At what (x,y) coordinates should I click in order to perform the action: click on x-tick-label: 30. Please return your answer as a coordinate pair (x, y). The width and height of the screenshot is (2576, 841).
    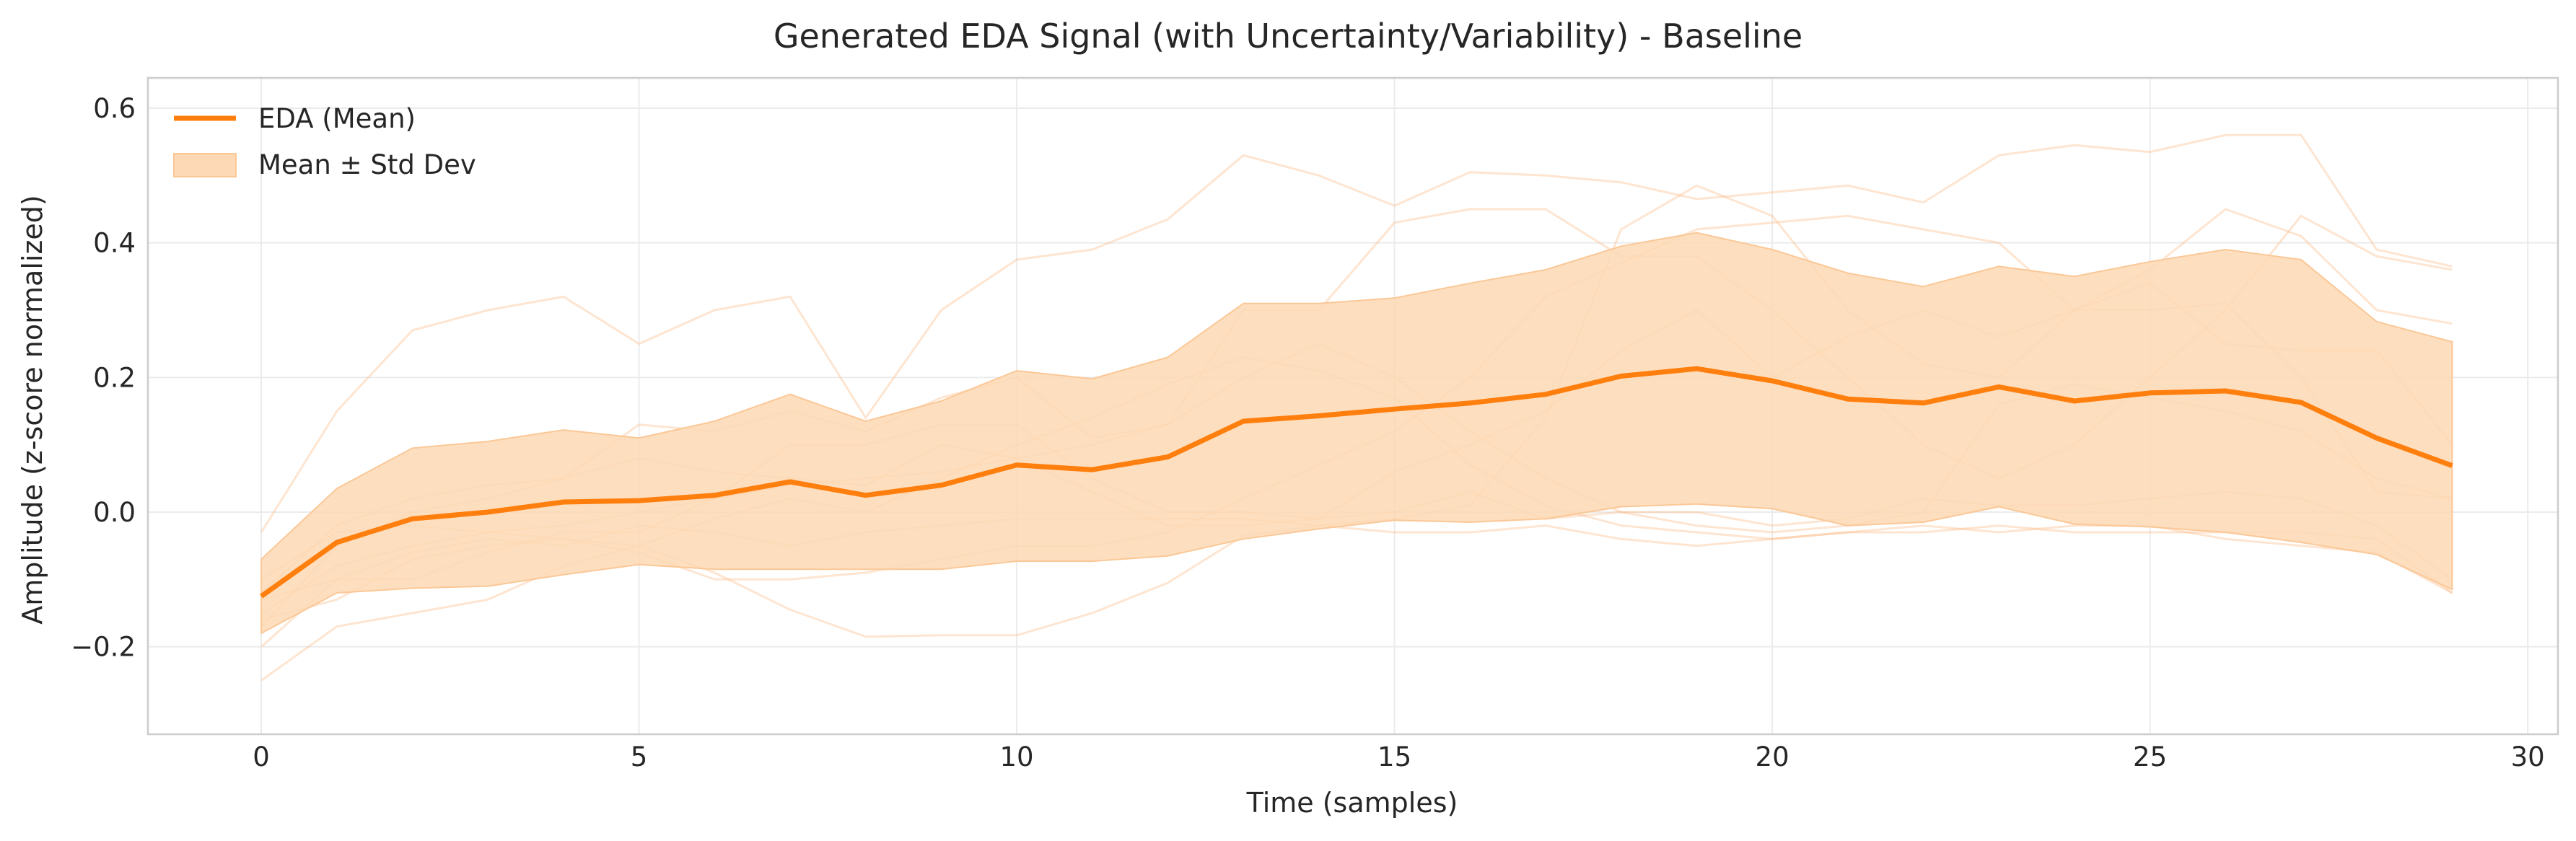
    Looking at the image, I should click on (2528, 756).